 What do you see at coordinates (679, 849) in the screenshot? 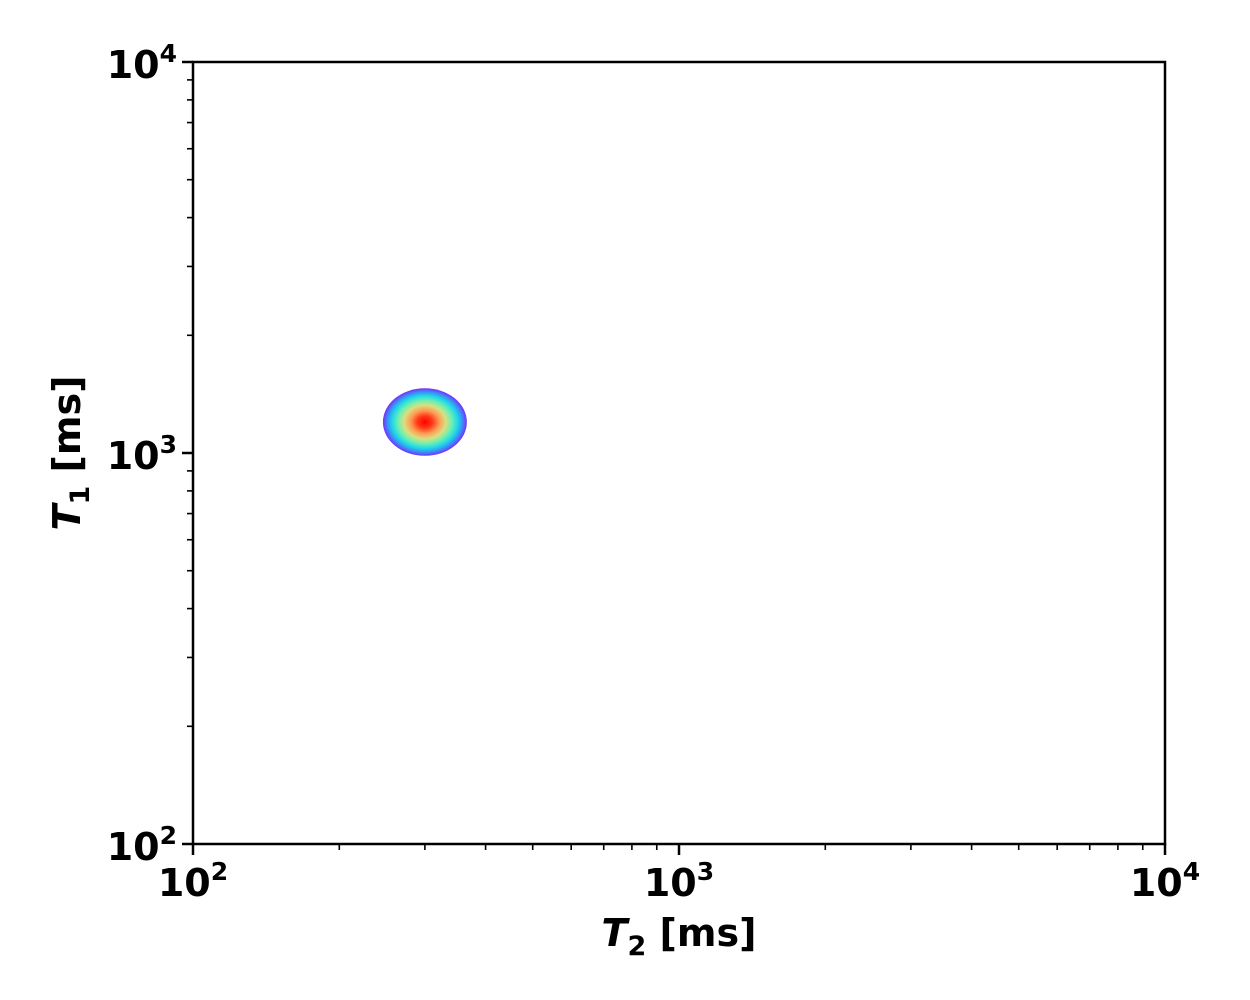
I see `x-axis-ticks` at bounding box center [679, 849].